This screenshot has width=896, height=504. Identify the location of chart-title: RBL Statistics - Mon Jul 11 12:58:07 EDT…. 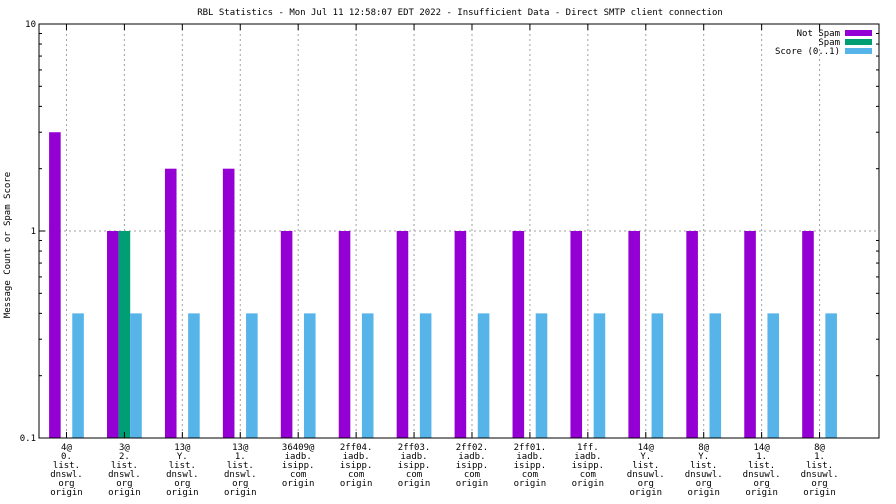
(460, 13).